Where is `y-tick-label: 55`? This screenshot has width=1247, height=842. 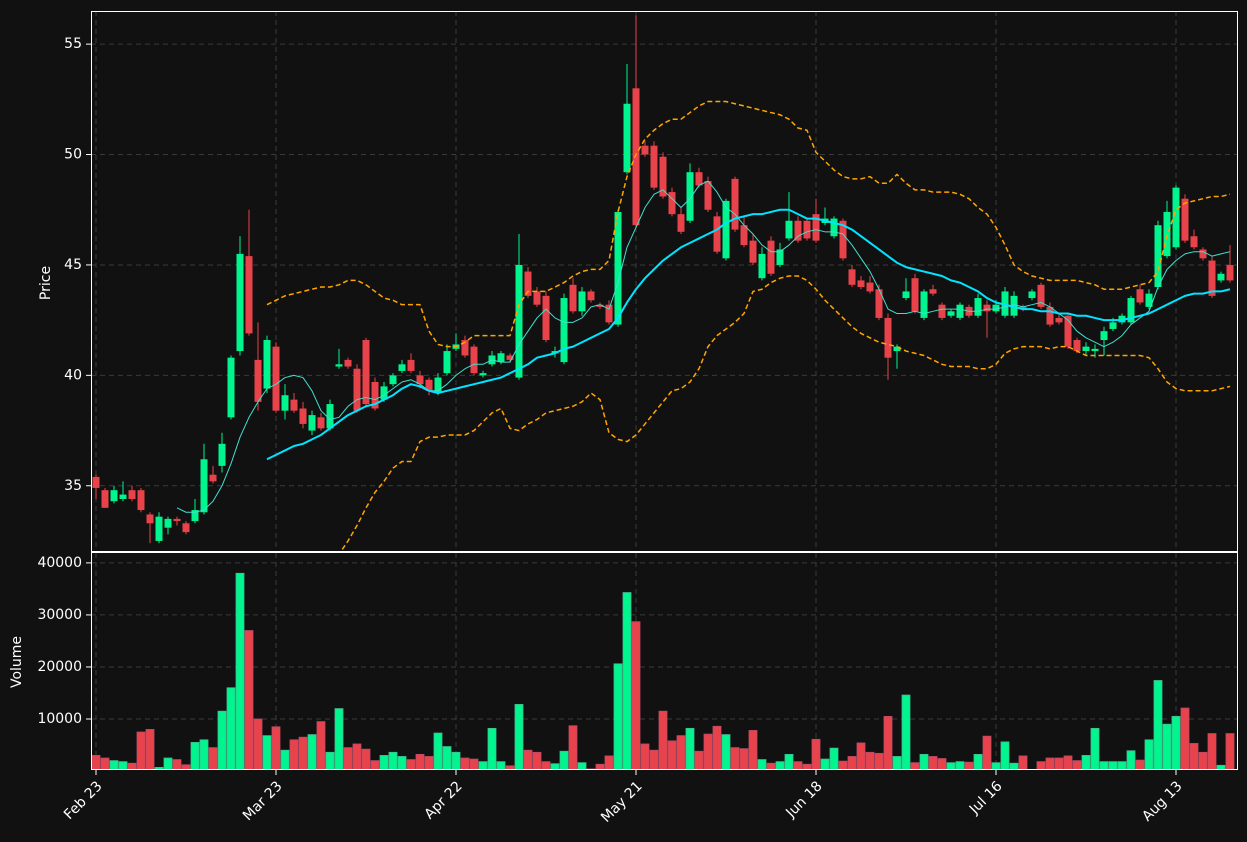
y-tick-label: 55 is located at coordinates (73, 44).